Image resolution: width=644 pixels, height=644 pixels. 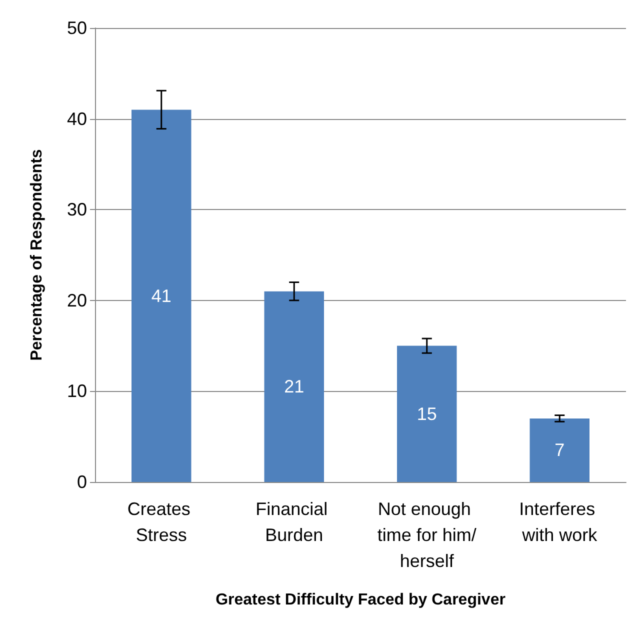 What do you see at coordinates (76, 300) in the screenshot?
I see `y-tick-label: 20` at bounding box center [76, 300].